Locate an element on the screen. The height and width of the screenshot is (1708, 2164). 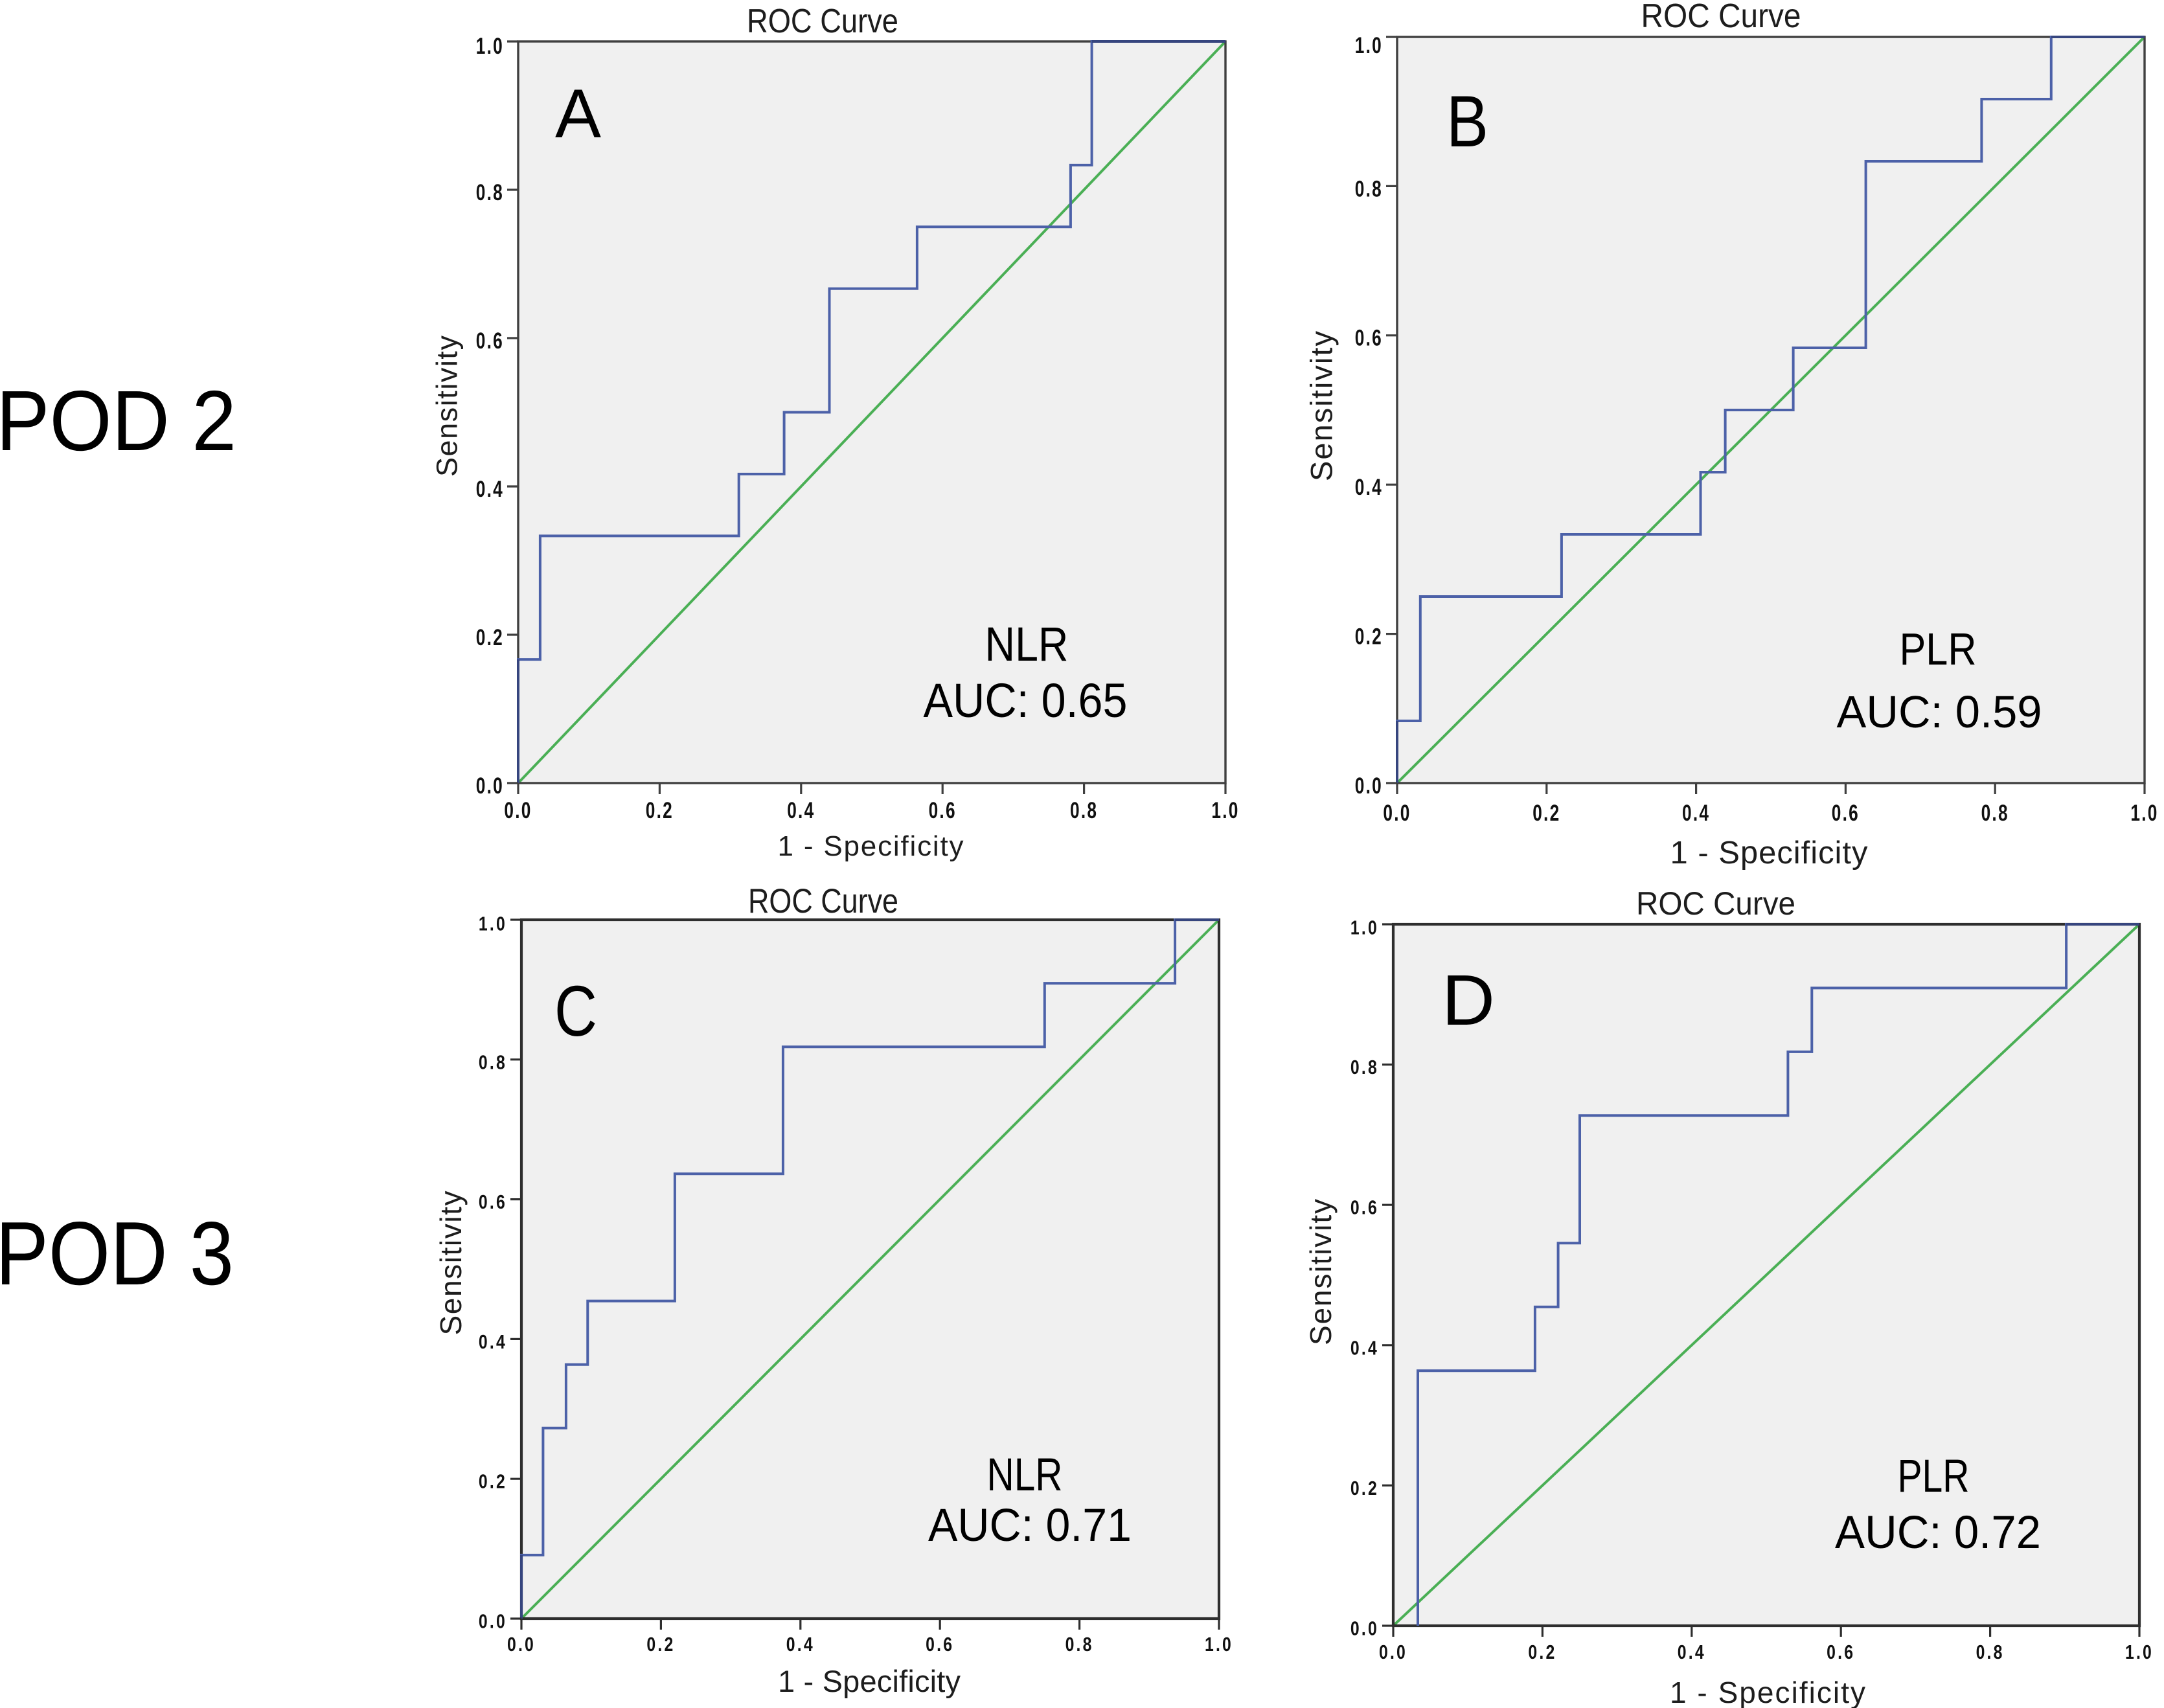
svg-text: AUC: 0.59 is located at coordinates (1939, 712).